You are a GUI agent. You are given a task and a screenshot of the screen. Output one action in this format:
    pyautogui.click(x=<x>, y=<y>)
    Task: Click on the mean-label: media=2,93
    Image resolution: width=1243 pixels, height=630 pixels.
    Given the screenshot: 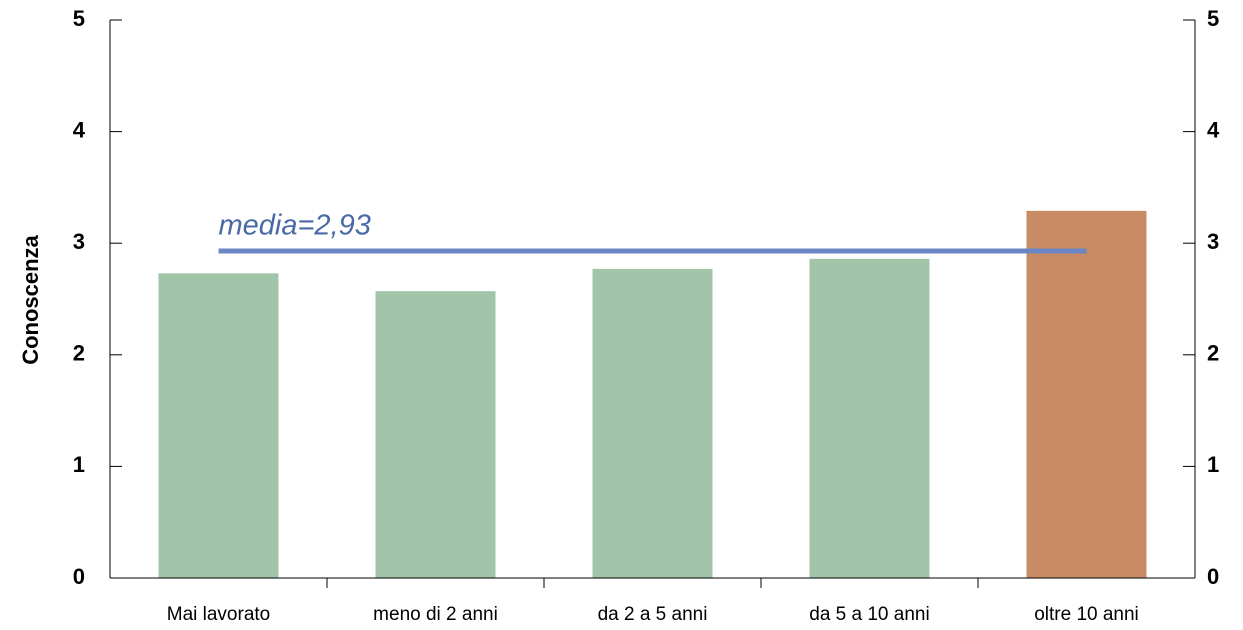 What is the action you would take?
    pyautogui.click(x=295, y=226)
    